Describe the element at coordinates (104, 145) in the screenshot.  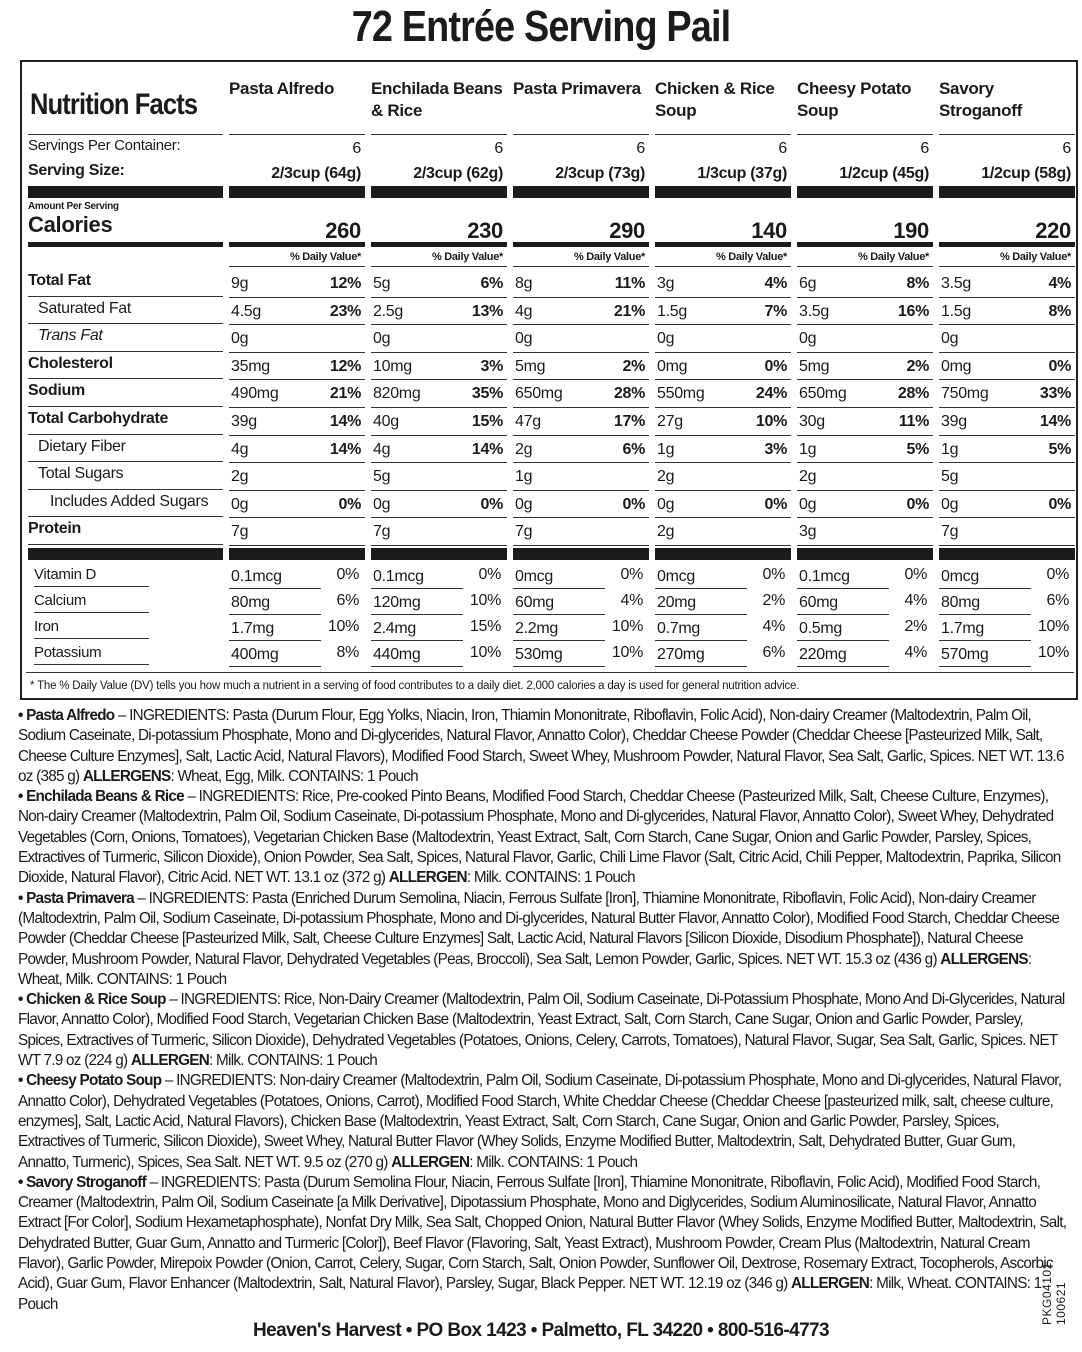
I see `servings-label: Servings Per Container:` at that location.